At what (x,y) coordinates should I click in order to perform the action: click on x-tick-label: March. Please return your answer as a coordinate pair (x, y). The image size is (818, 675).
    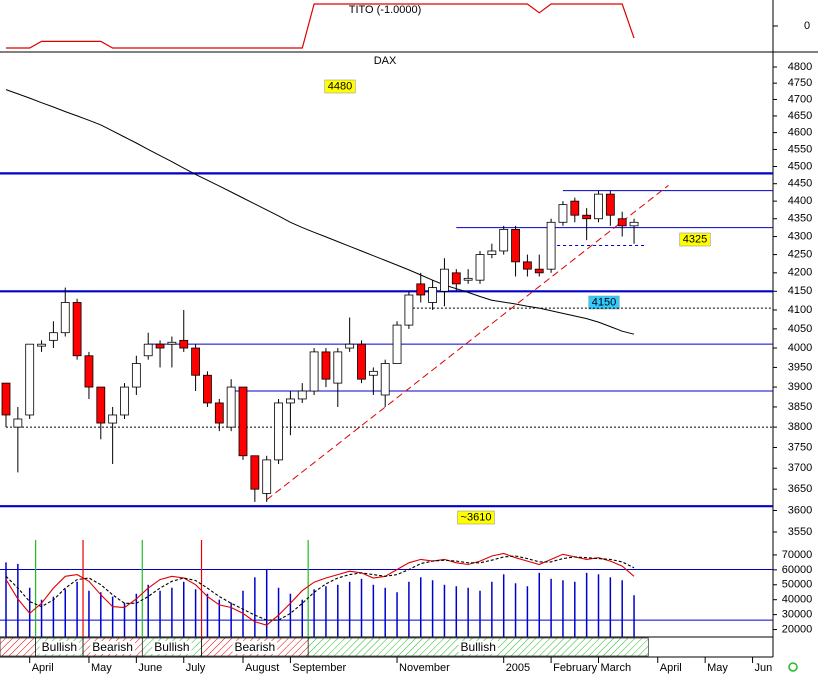
    Looking at the image, I should click on (616, 668).